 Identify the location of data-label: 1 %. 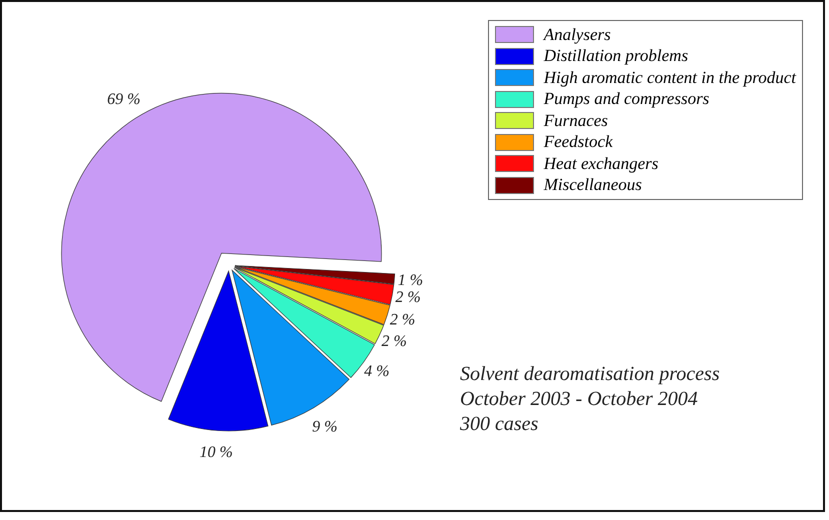
(411, 280).